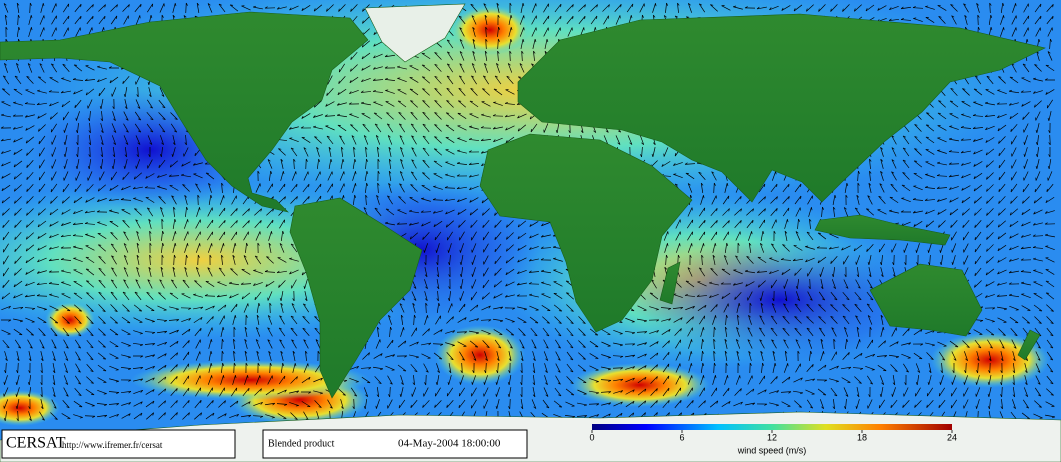 This screenshot has width=1061, height=462. I want to click on wind-patch, so click(640, 385).